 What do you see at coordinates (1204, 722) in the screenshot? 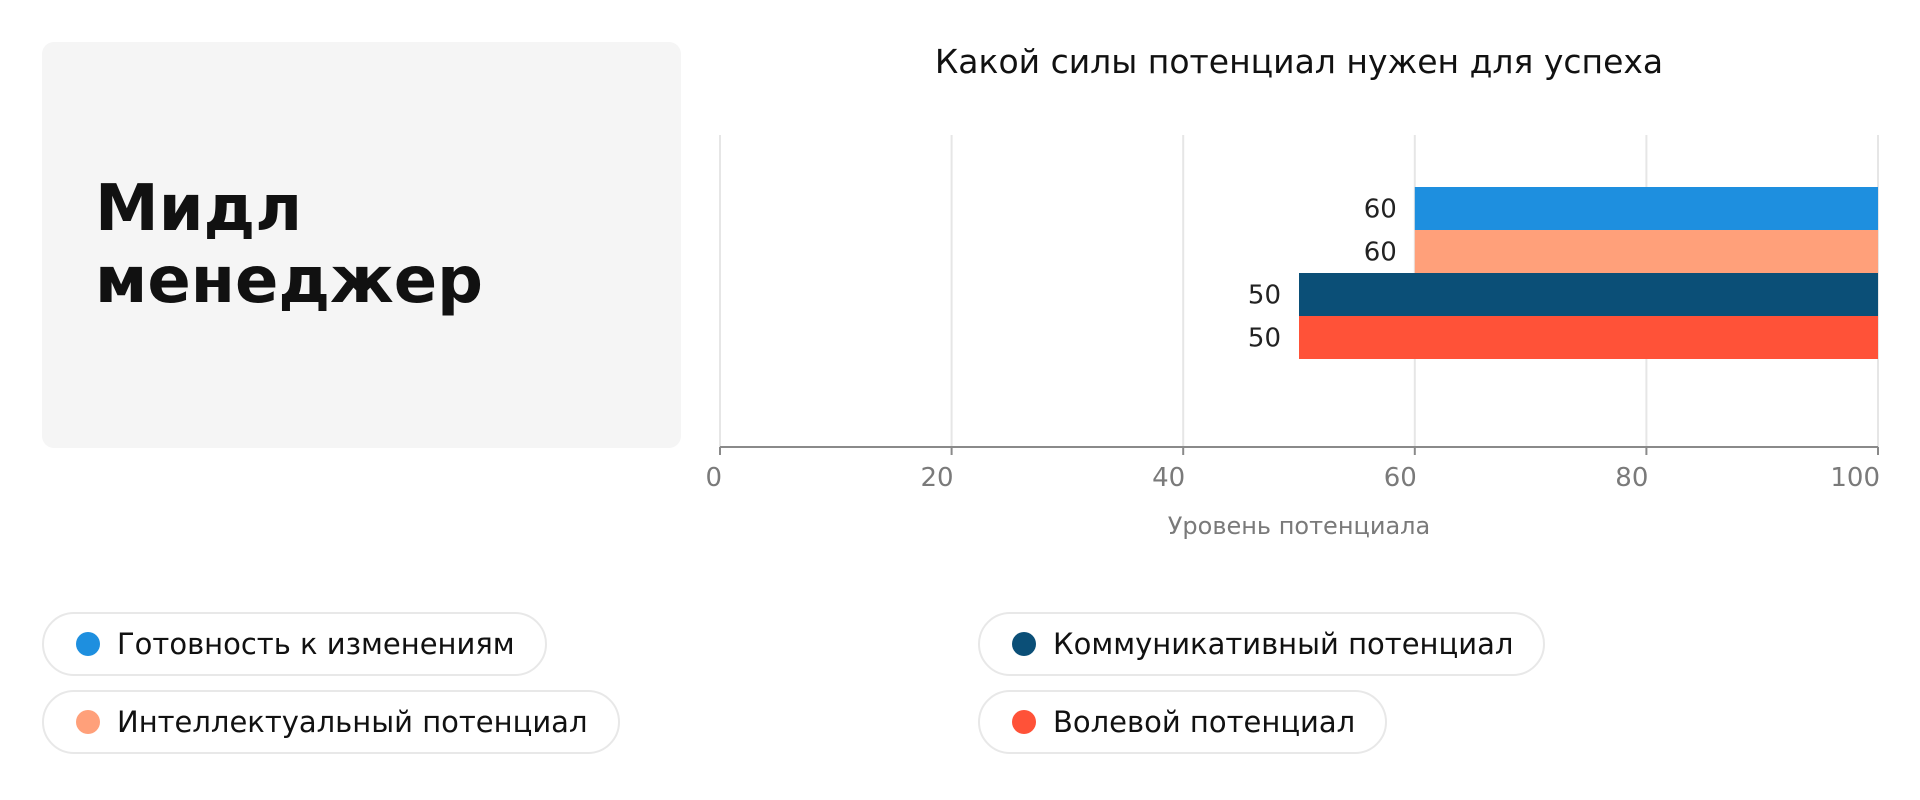
I see `legend-label: Волевой потенциал` at bounding box center [1204, 722].